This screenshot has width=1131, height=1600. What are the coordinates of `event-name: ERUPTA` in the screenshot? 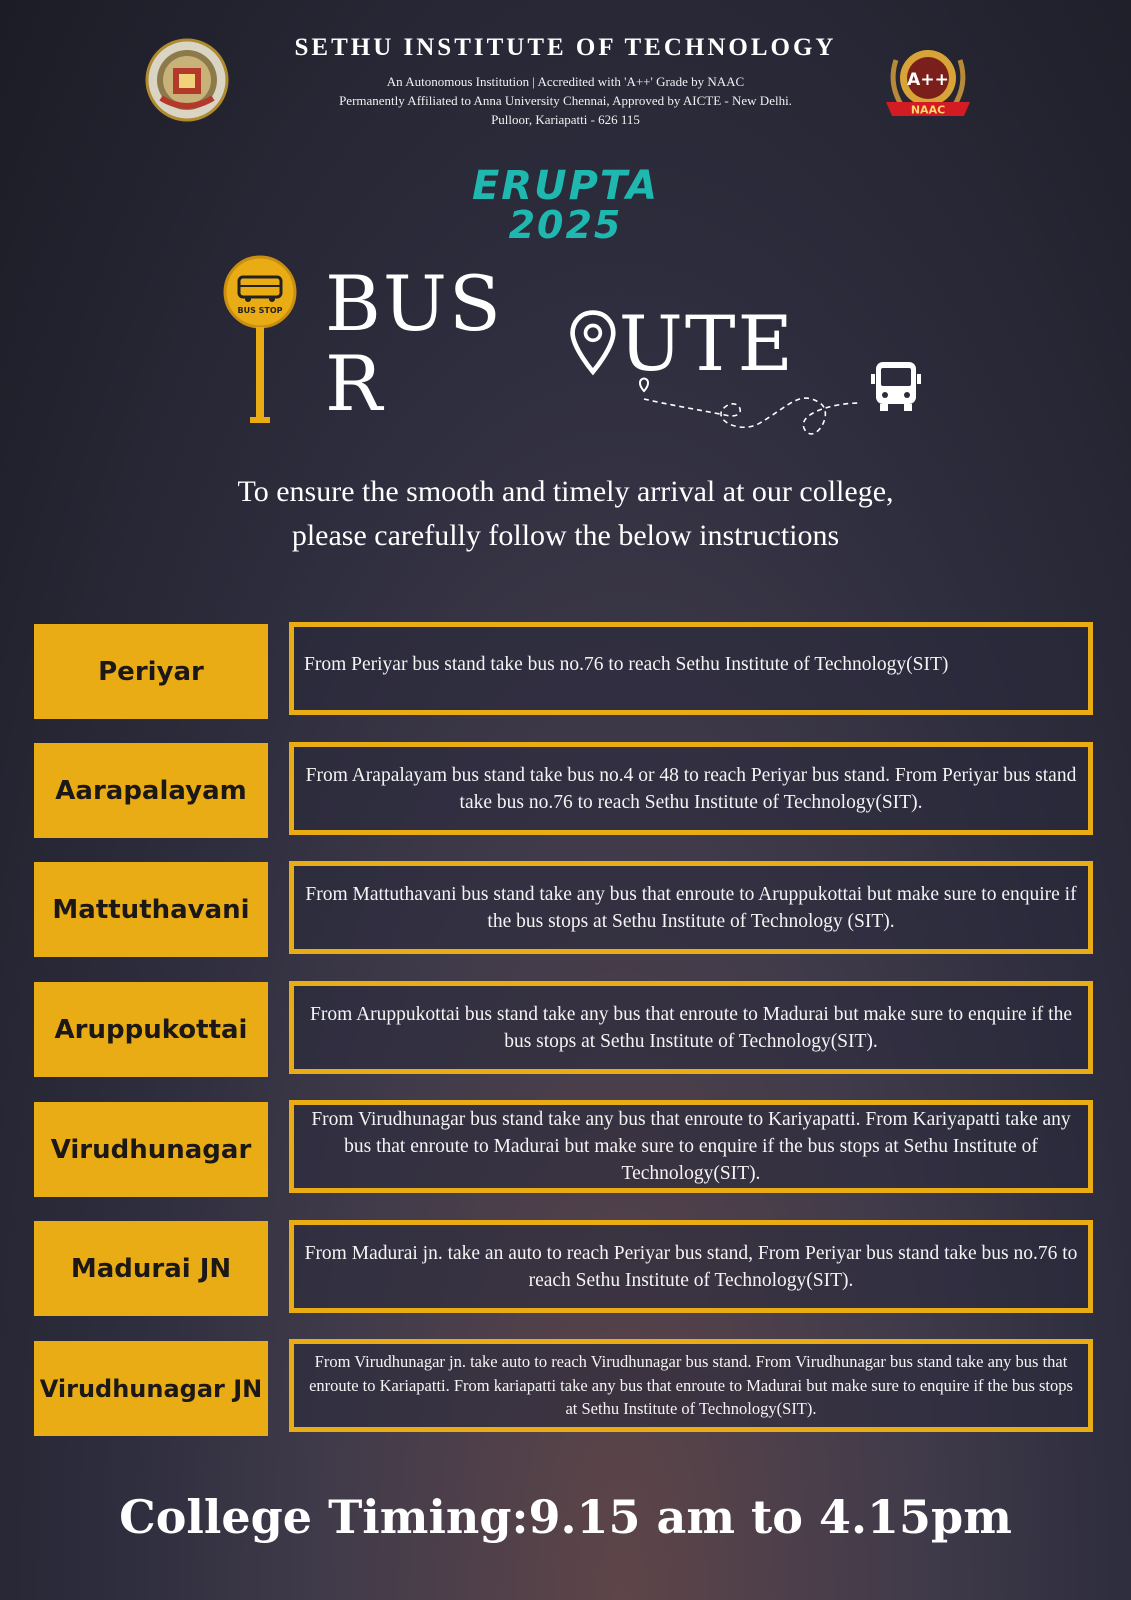 It's located at (565, 186).